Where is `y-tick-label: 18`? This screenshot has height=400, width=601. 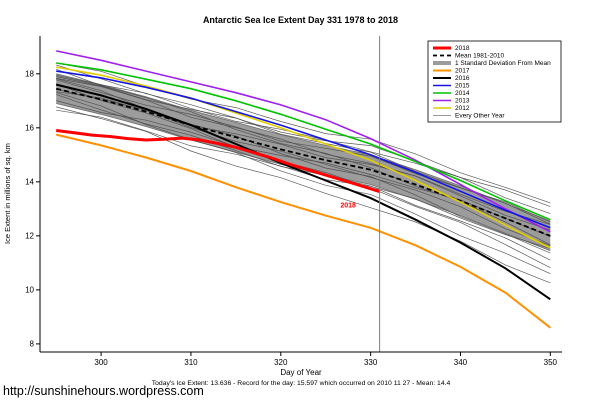 y-tick-label: 18 is located at coordinates (29, 73).